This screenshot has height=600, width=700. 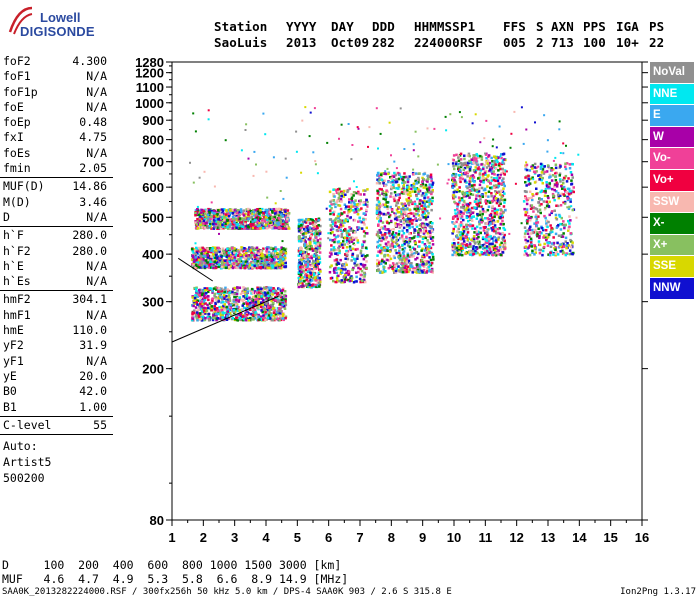 What do you see at coordinates (642, 537) in the screenshot?
I see `x-tick-label: 16` at bounding box center [642, 537].